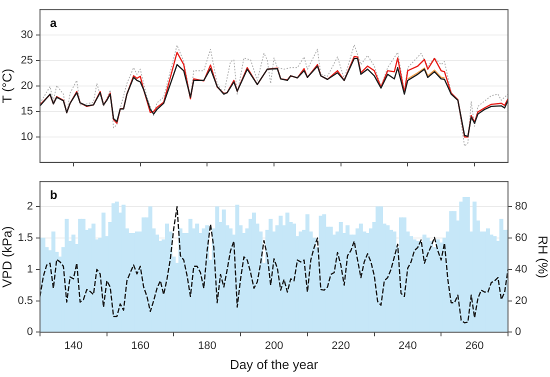 The width and height of the screenshot is (550, 377). Describe the element at coordinates (140, 346) in the screenshot. I see `x-tick-label: 160` at that location.